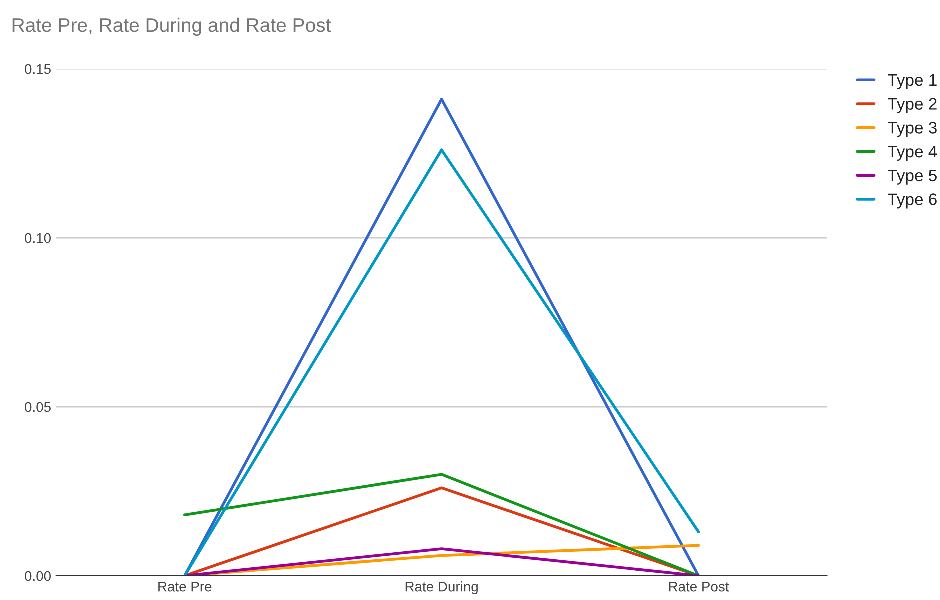 The width and height of the screenshot is (940, 600). Describe the element at coordinates (38, 576) in the screenshot. I see `y-tick-label: 0.00` at that location.